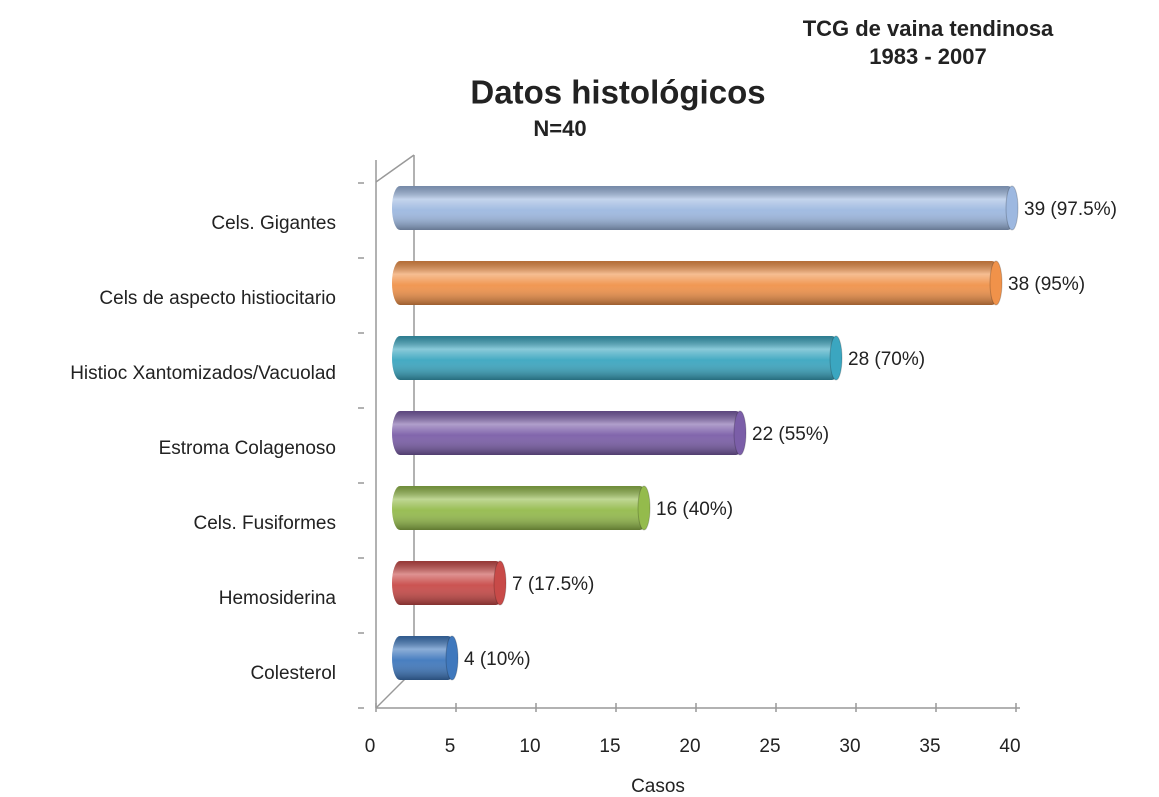 This screenshot has height=797, width=1159. I want to click on data-label: 38 (95%), so click(1046, 284).